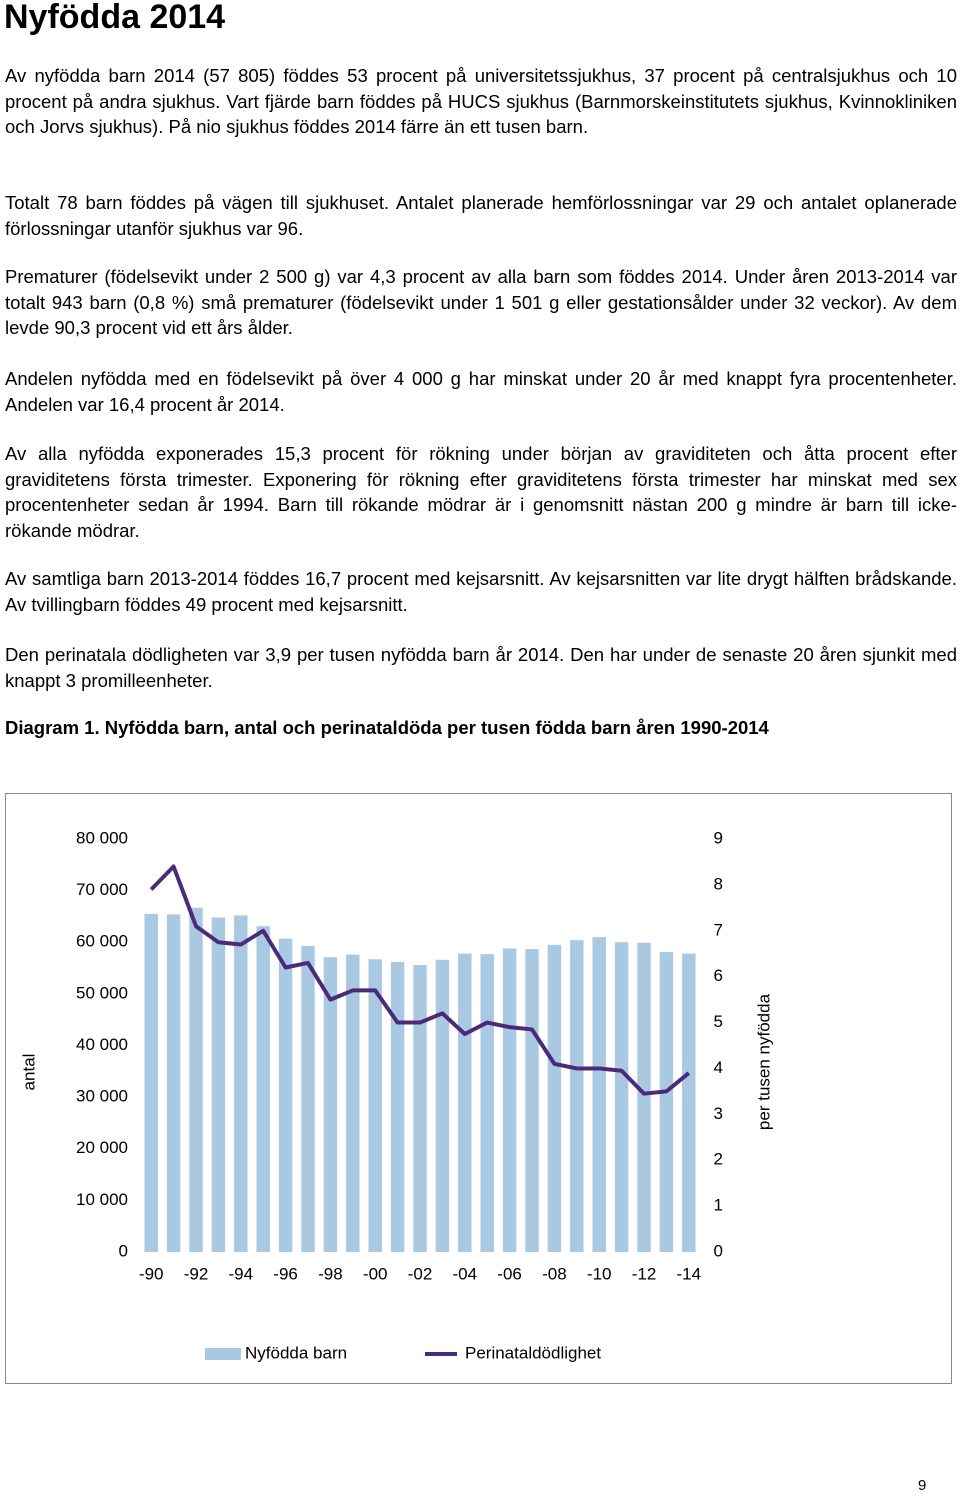 This screenshot has height=1497, width=960. Describe the element at coordinates (102, 837) in the screenshot. I see `y-tick-label: 80 000` at that location.